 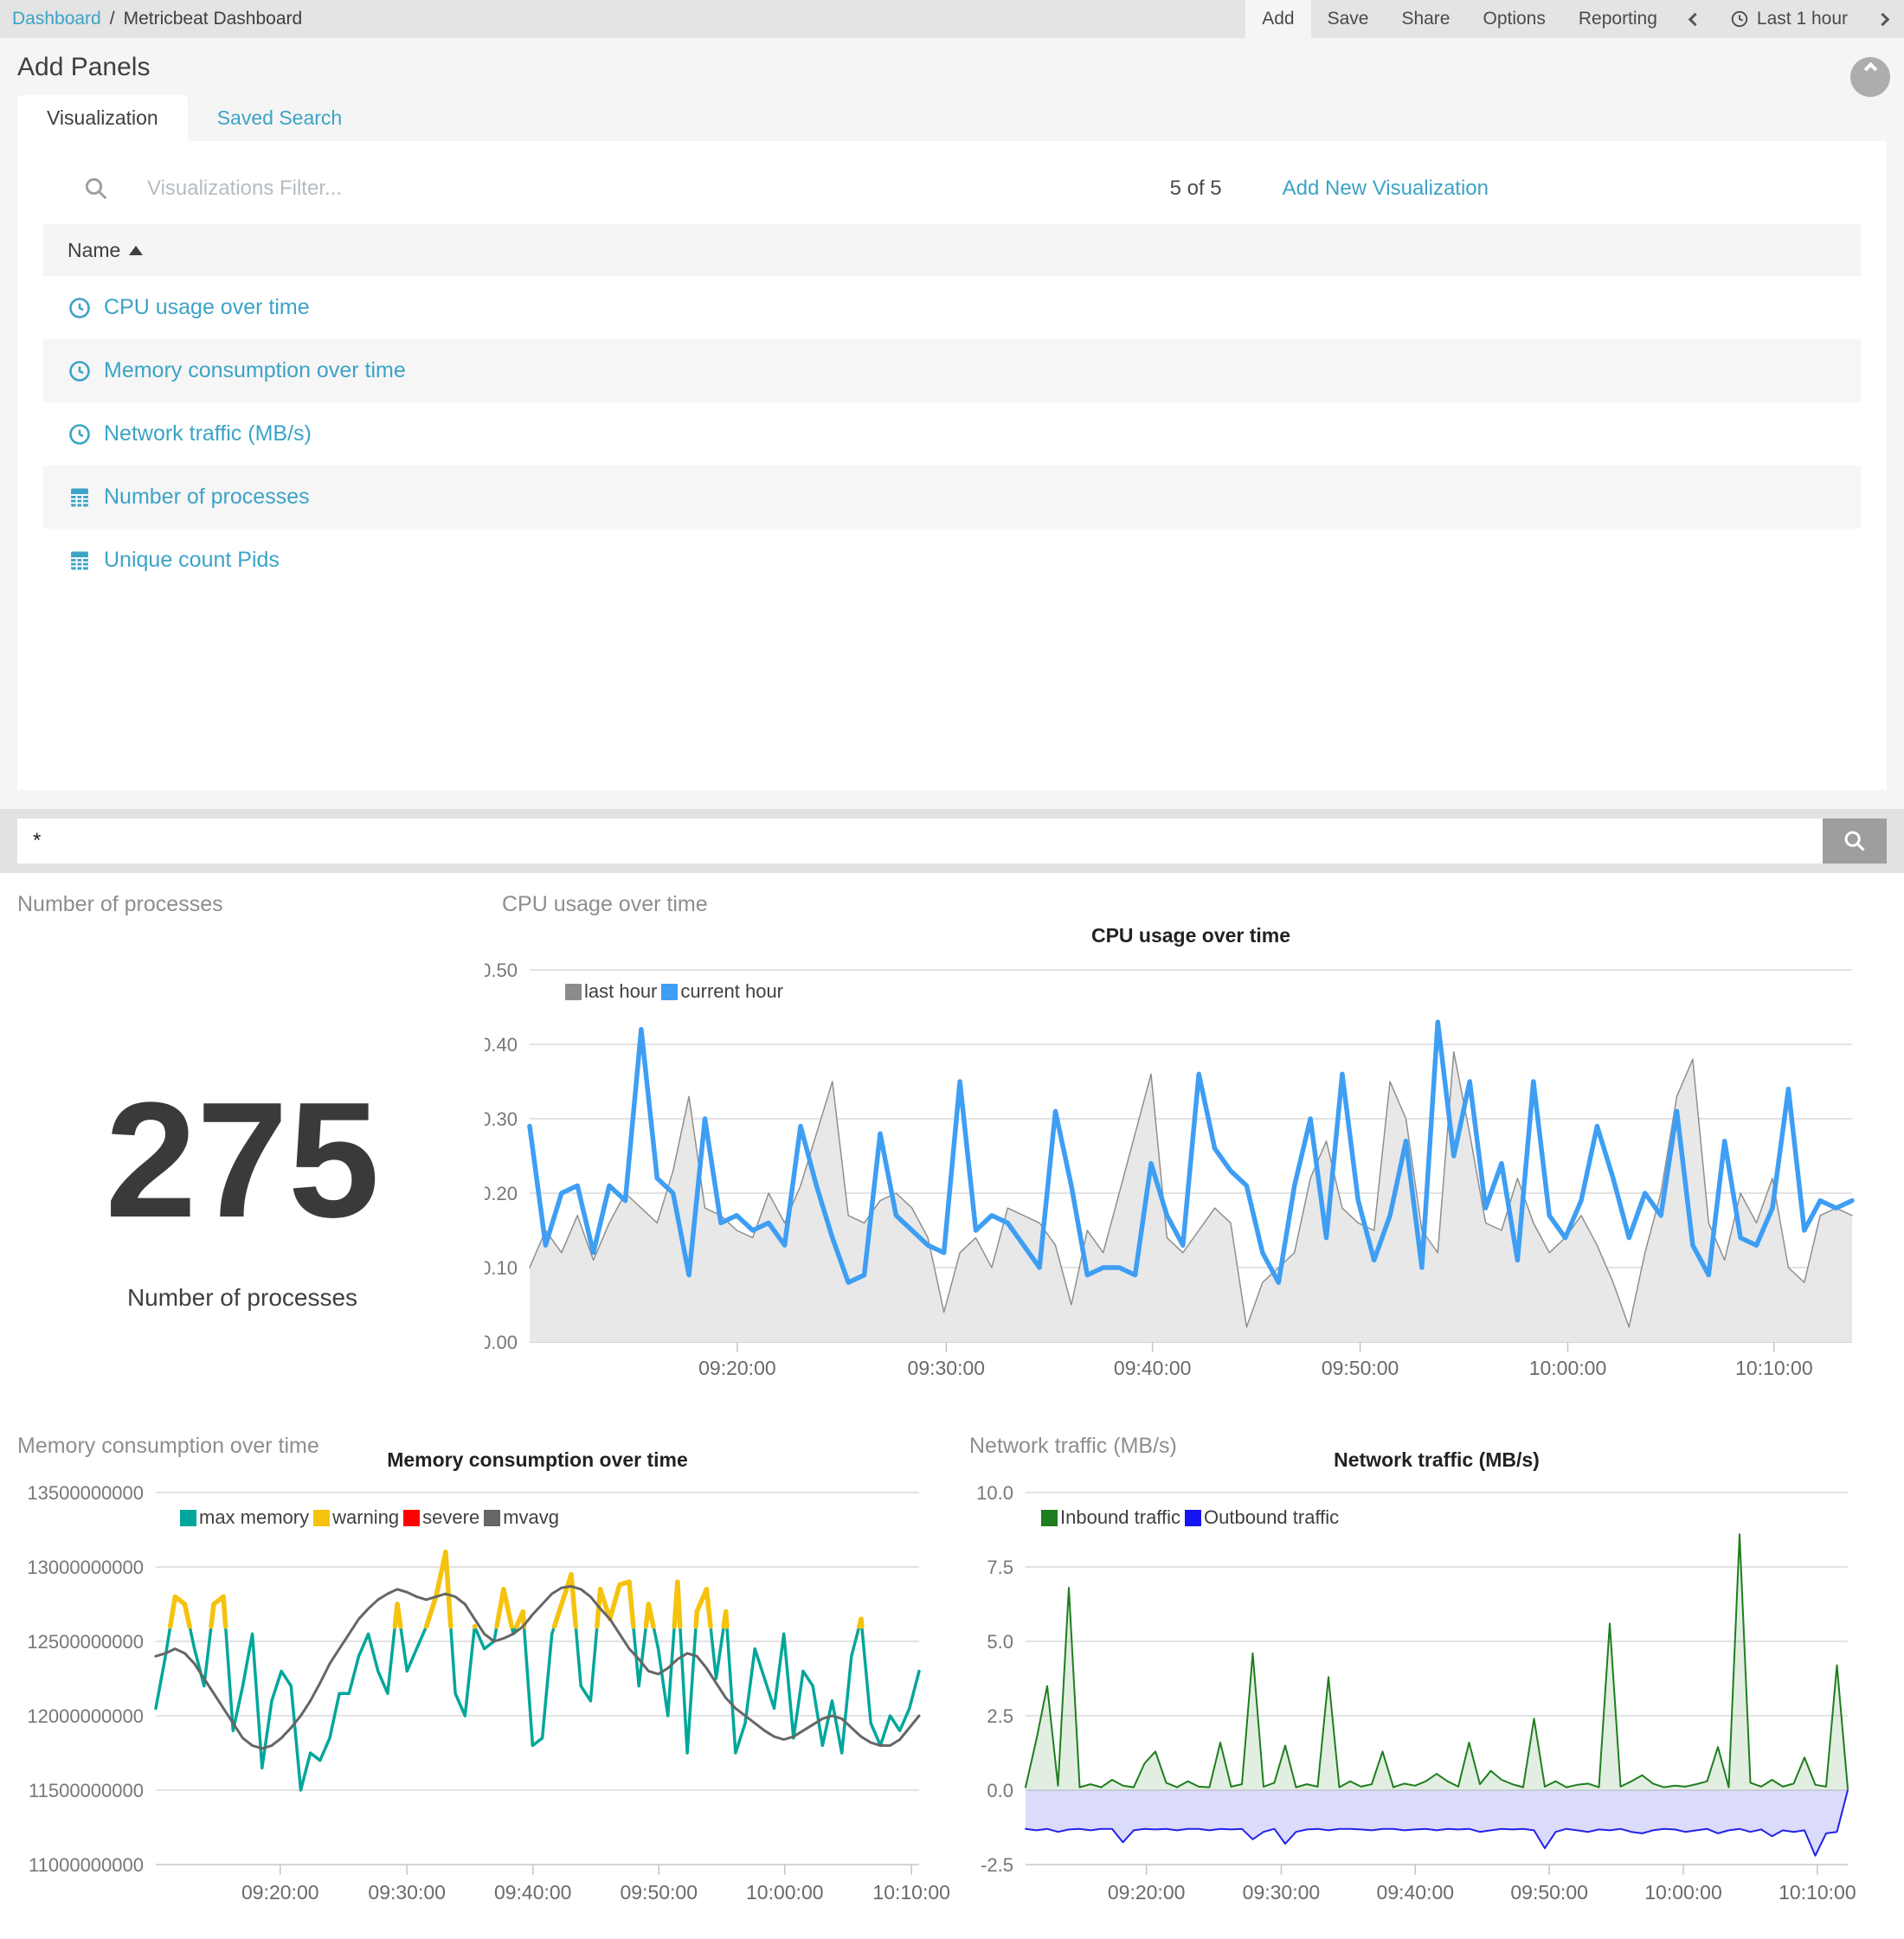 I want to click on visualization-row-label: CPU usage over time, so click(x=207, y=307).